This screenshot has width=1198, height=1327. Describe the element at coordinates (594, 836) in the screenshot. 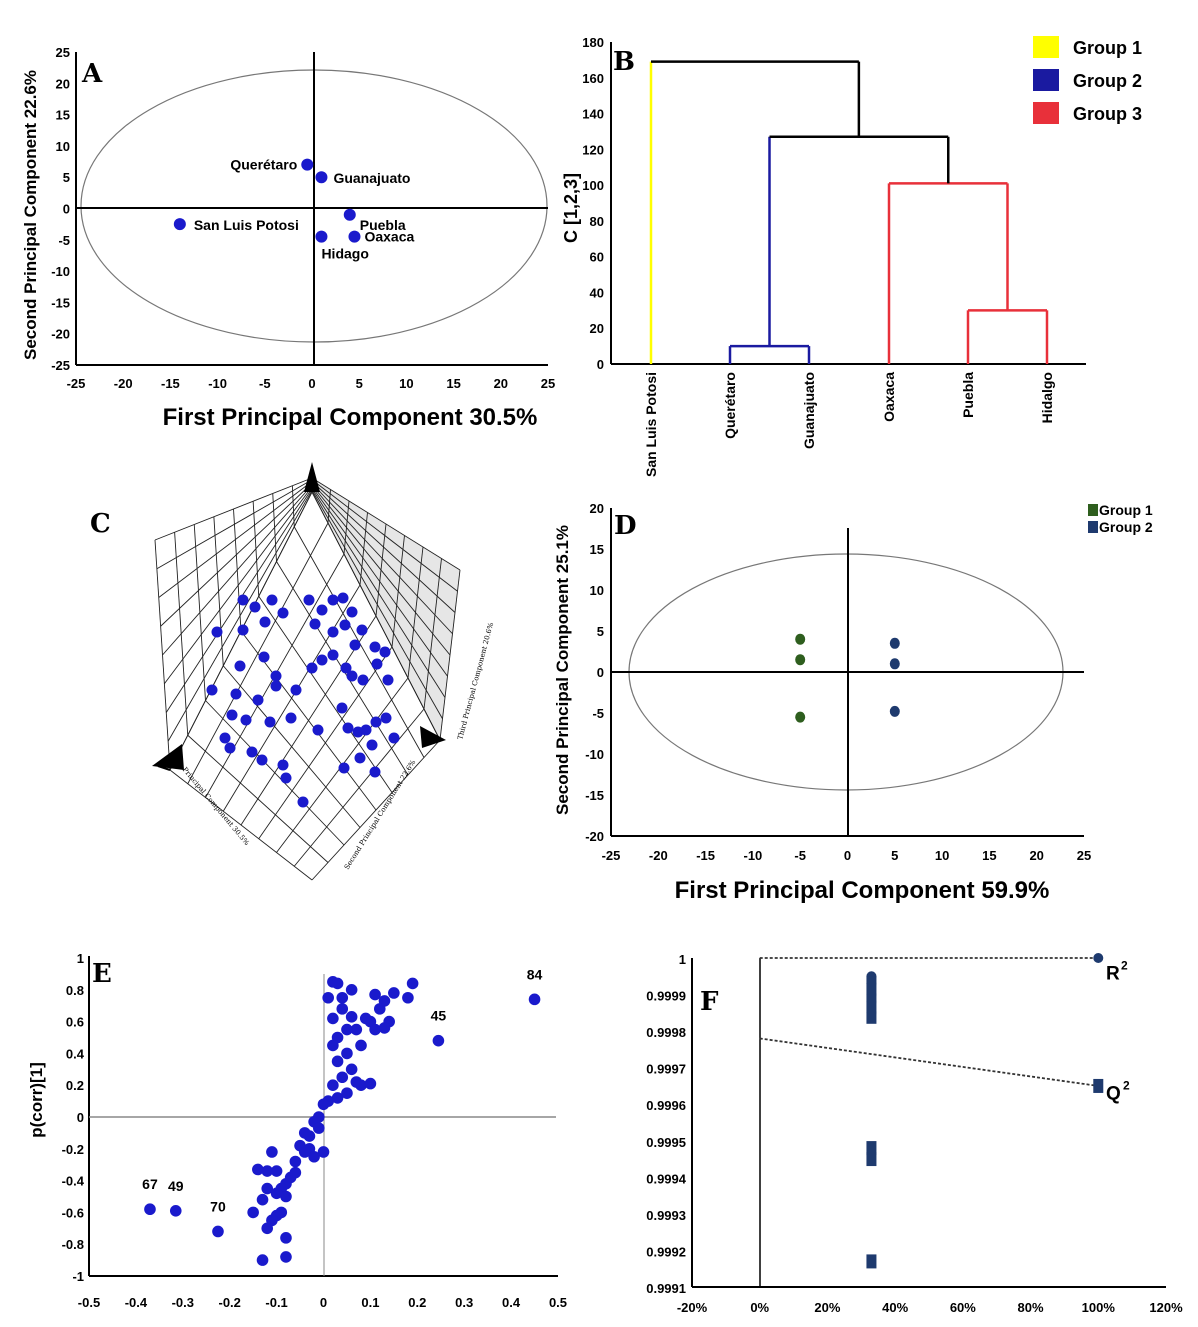

I see `y-tick-label: -20` at that location.